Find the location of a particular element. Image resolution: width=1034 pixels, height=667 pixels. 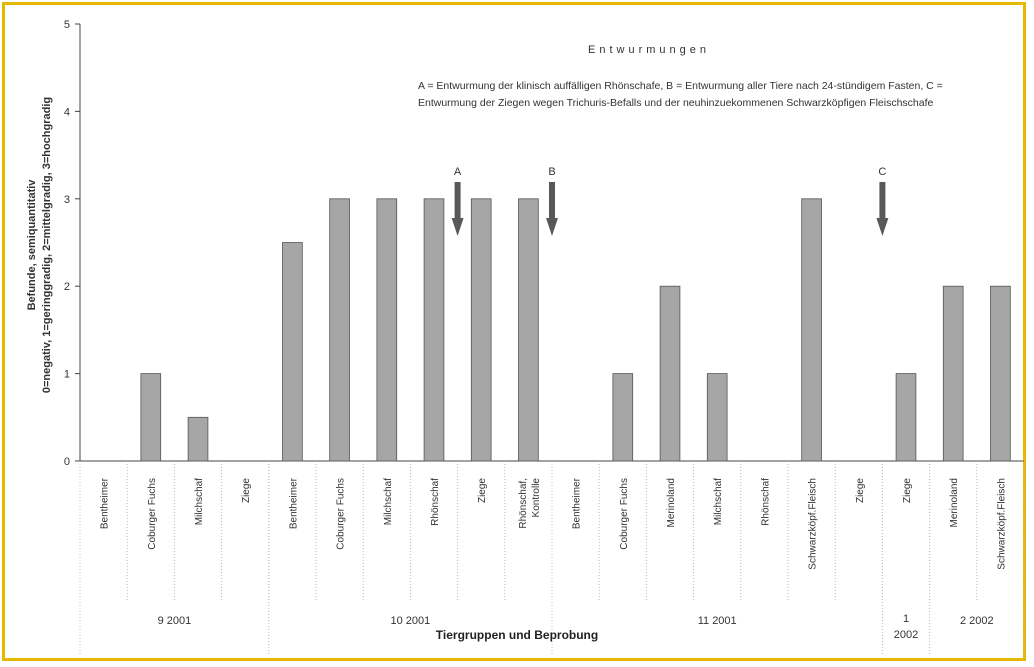

x-axis-title: Tiergruppen und Beprobung is located at coordinates (517, 635).